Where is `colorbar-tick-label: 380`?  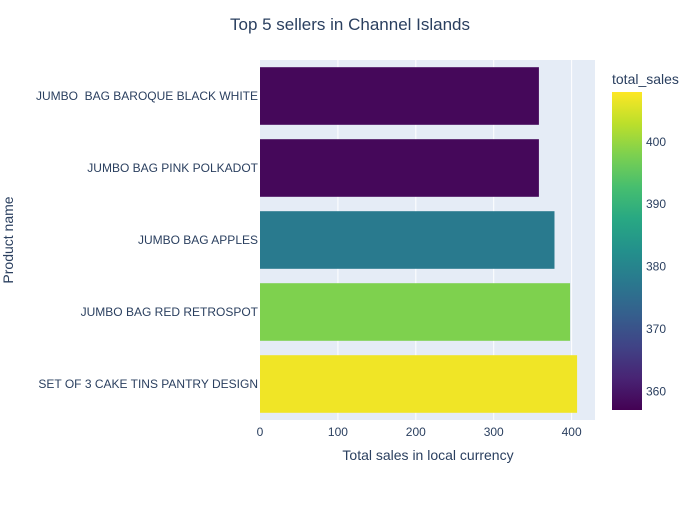 colorbar-tick-label: 380 is located at coordinates (656, 267).